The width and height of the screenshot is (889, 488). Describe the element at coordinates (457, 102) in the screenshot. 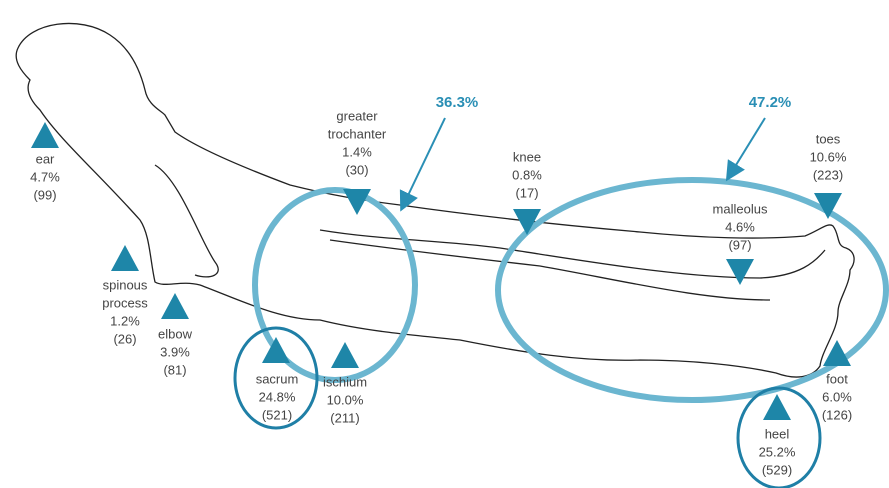

I see `group-percent: 36.3%` at that location.